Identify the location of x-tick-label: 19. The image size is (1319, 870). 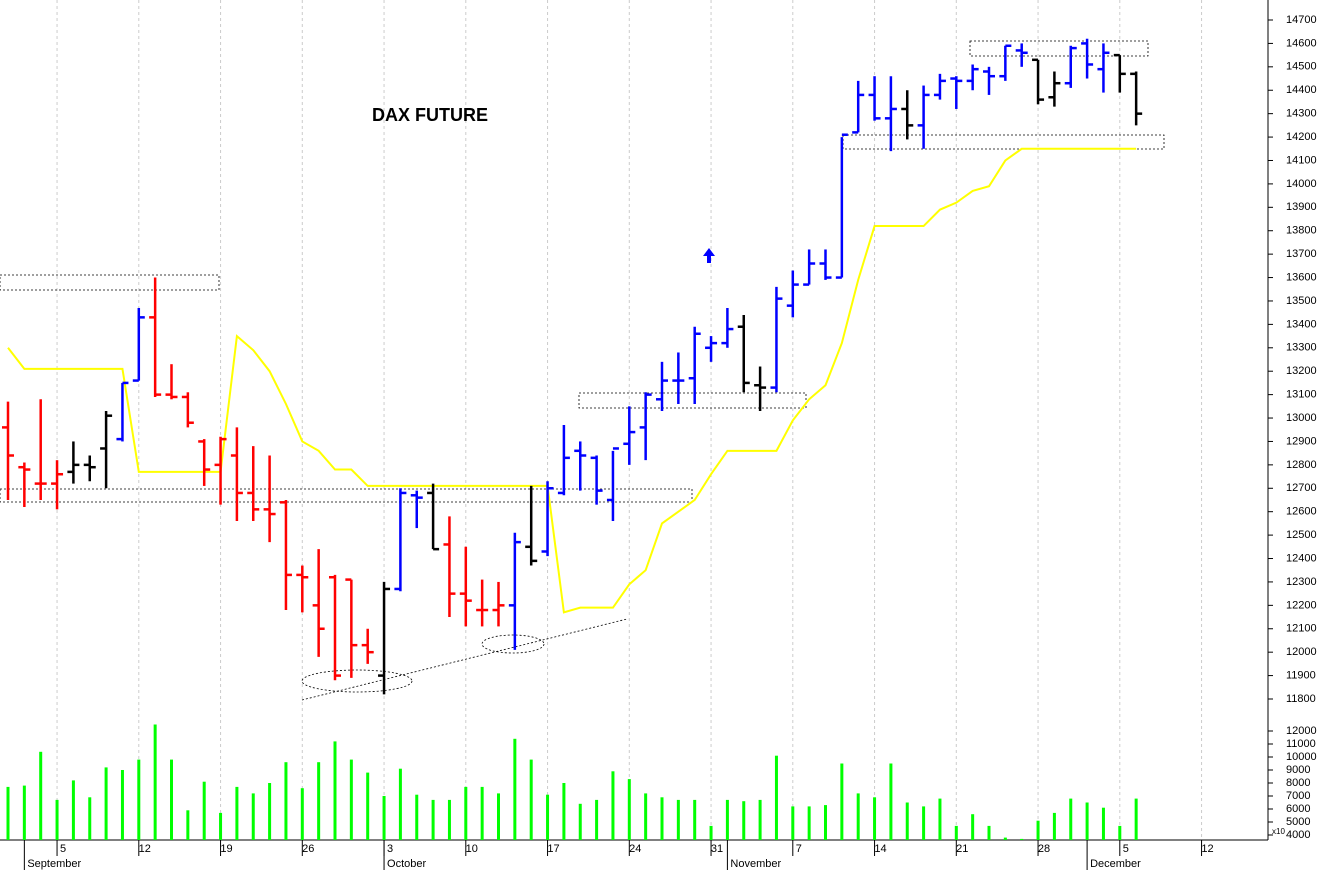
(226, 849).